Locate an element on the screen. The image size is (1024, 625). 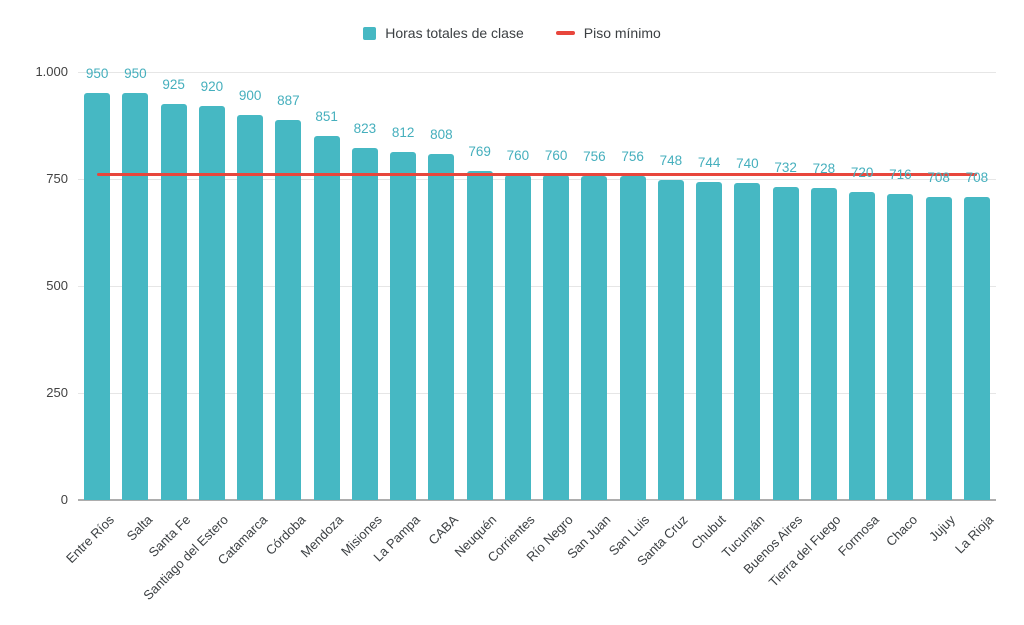
legend-item-line: Piso mínimo is located at coordinates (608, 33).